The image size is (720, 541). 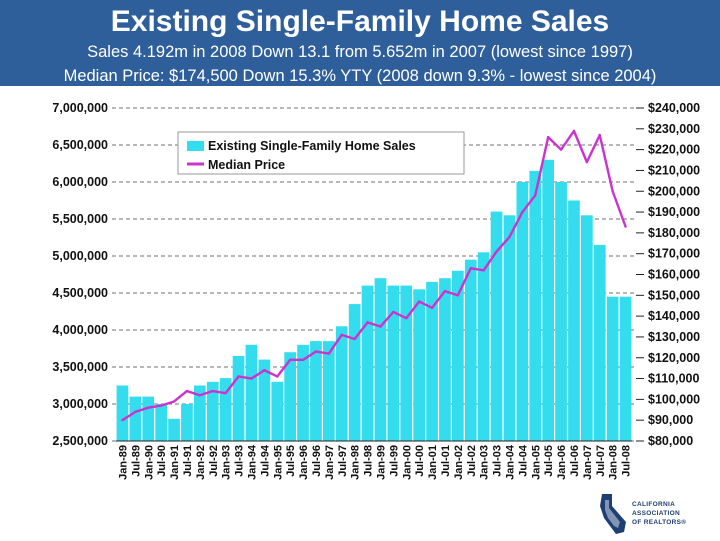 I want to click on x-tick-label: Jan-00, so click(x=407, y=462).